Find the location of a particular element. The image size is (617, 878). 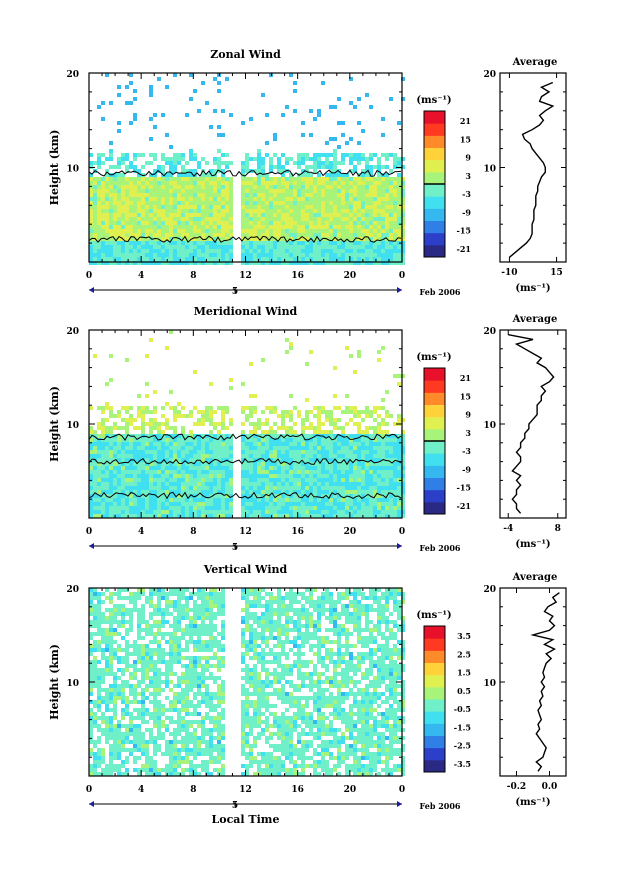

x-tick-label: 20 is located at coordinates (350, 276).